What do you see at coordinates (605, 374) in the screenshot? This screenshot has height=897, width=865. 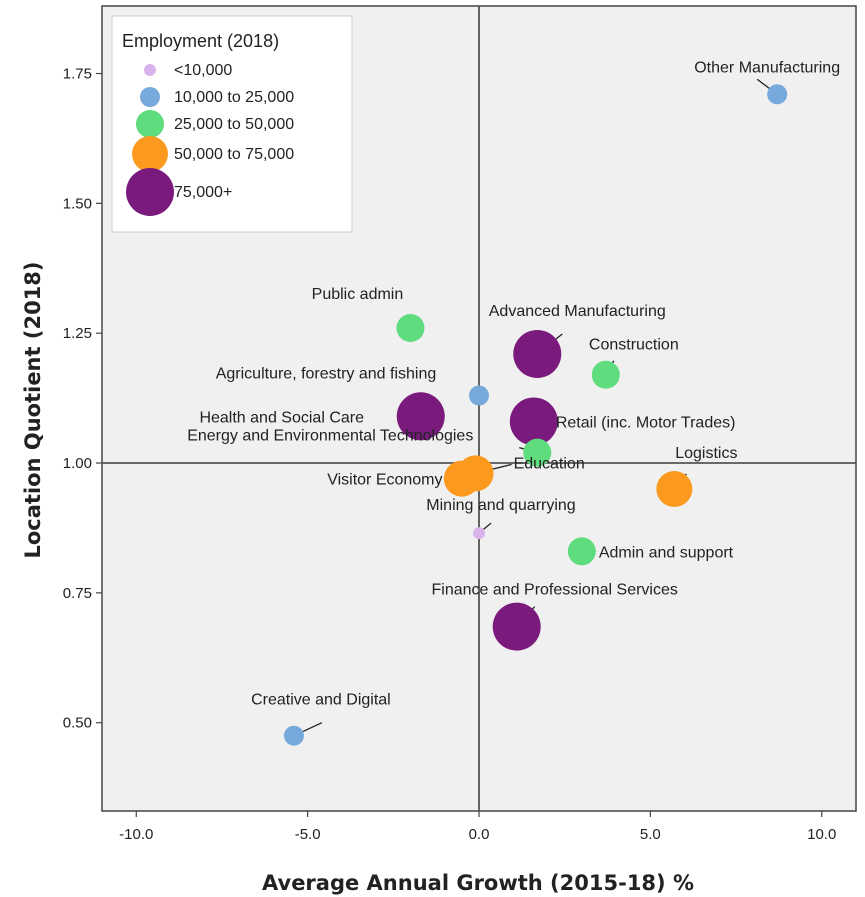 I see `point-construction` at bounding box center [605, 374].